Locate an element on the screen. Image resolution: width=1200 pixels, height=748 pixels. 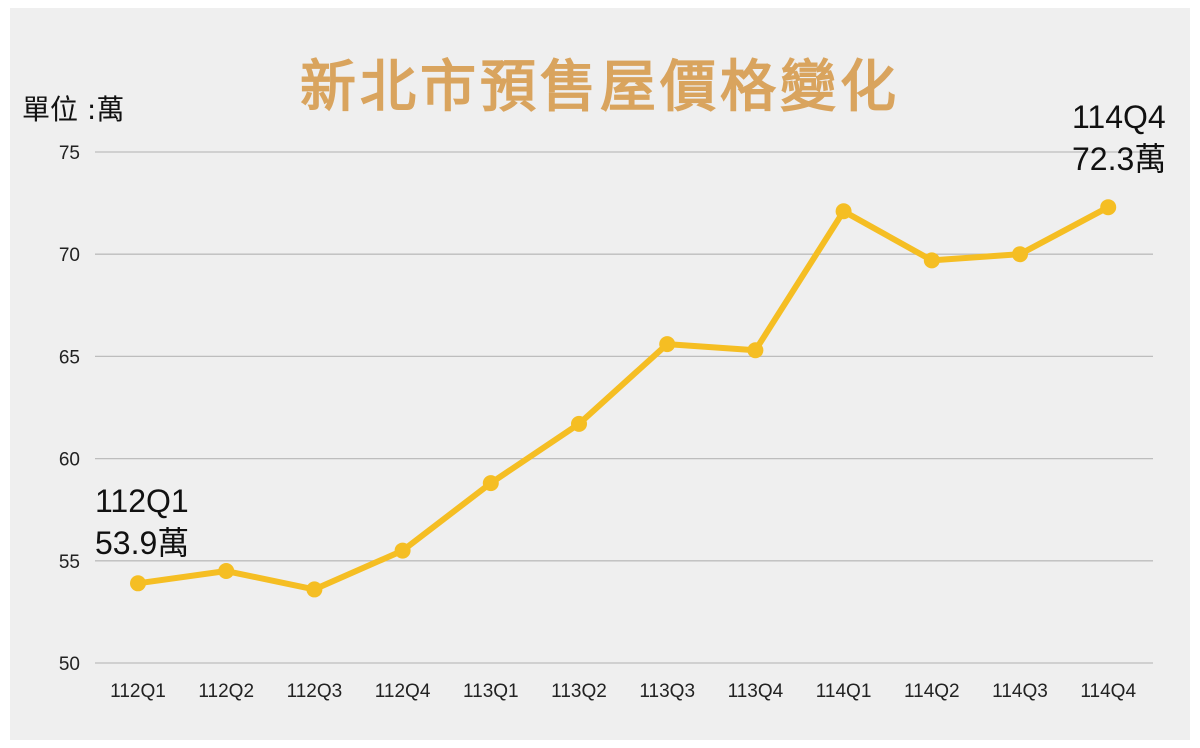
x-tick-label: 114Q2 is located at coordinates (932, 691).